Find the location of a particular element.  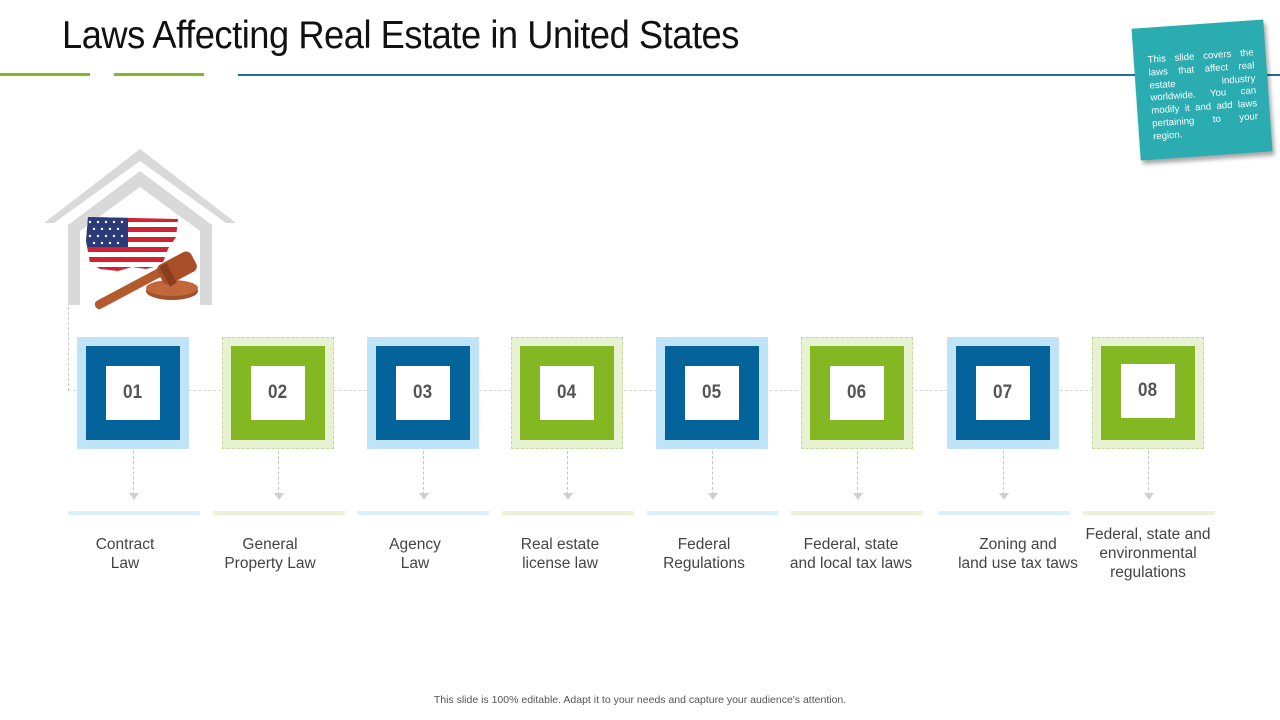

step-07-label: Zoning and land use tax taws is located at coordinates (1018, 554).